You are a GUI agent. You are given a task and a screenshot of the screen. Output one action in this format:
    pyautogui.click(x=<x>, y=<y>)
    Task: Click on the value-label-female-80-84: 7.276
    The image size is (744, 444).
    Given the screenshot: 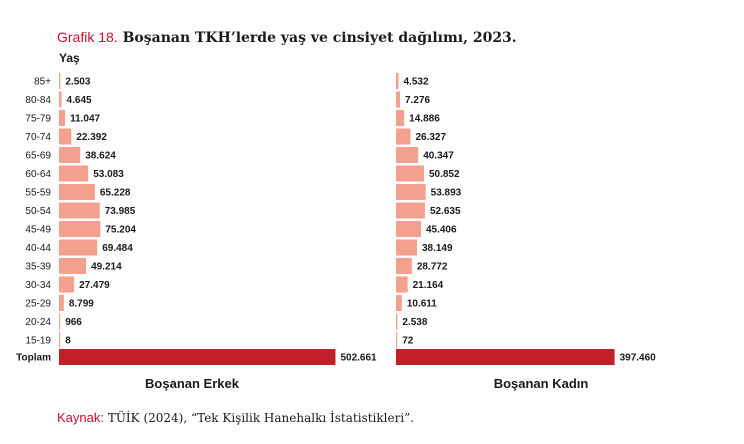 What is the action you would take?
    pyautogui.click(x=417, y=100)
    